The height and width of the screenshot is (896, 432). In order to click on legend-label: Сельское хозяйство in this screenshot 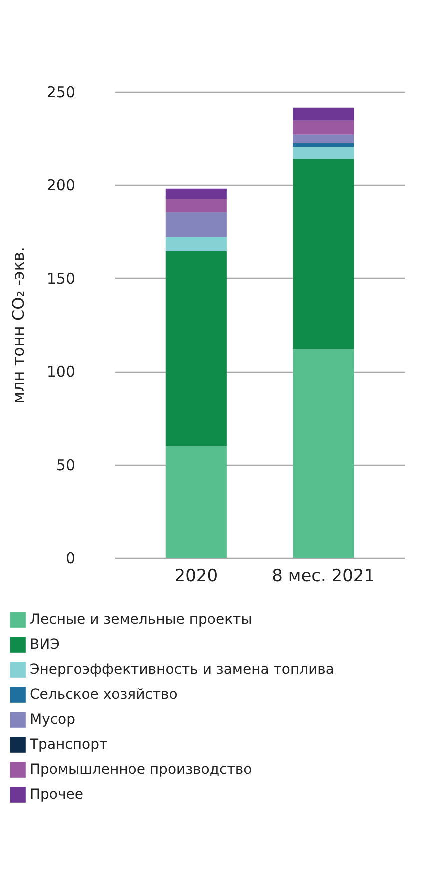, I will do `click(104, 695)`.